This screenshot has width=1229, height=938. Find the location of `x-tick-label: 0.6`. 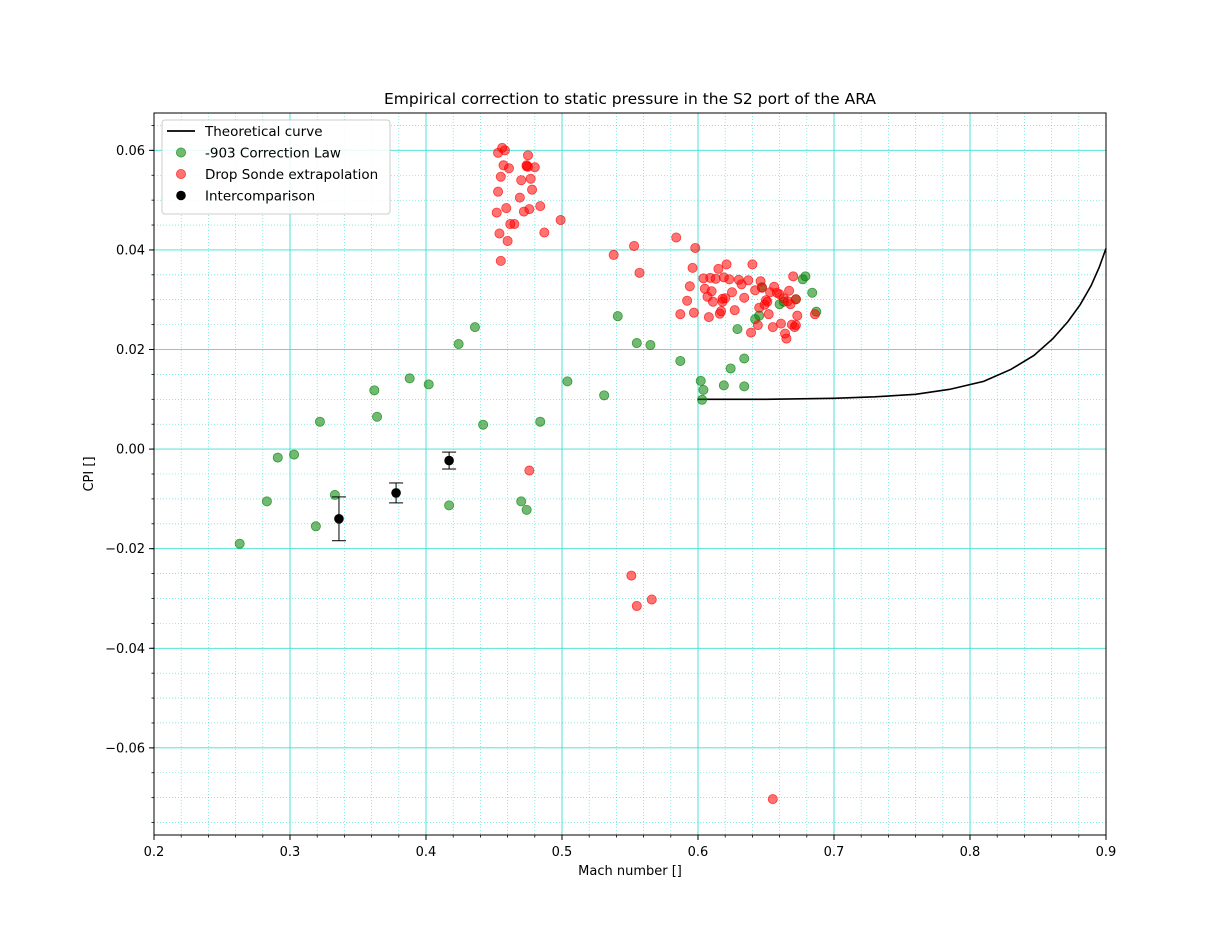

x-tick-label: 0.6 is located at coordinates (698, 852).